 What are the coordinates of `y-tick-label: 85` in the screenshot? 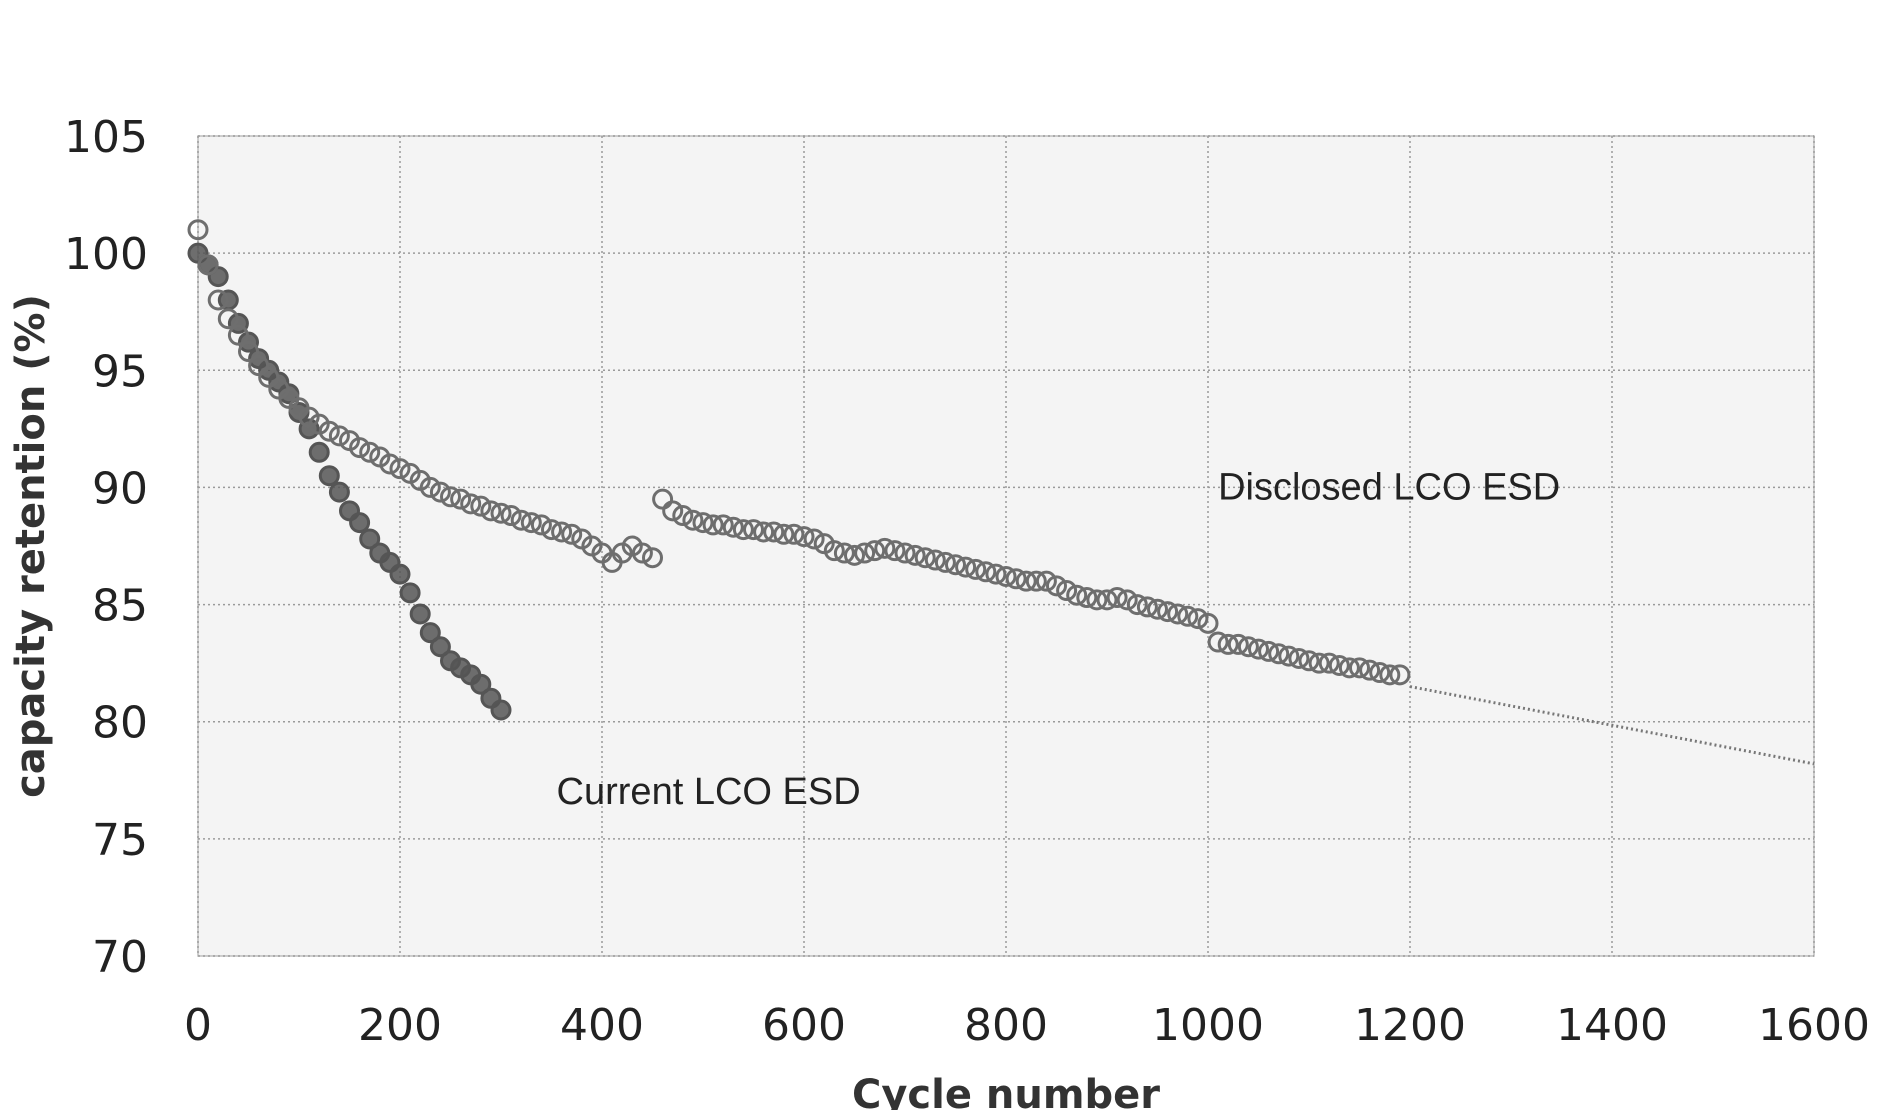 It's located at (120, 606).